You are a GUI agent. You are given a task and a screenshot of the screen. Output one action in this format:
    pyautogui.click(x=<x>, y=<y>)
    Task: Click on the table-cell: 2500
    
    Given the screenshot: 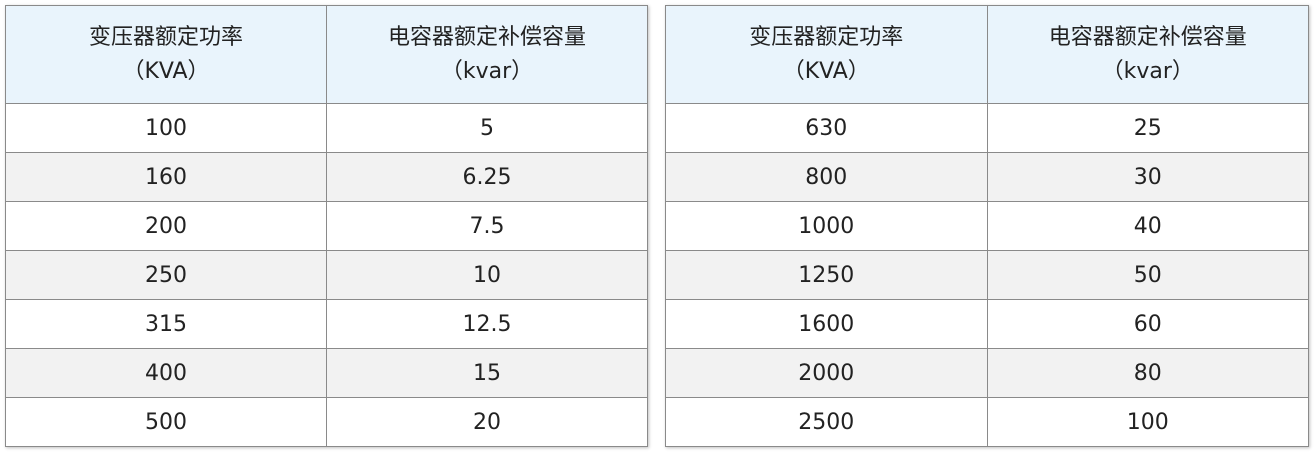 What is the action you would take?
    pyautogui.click(x=826, y=422)
    